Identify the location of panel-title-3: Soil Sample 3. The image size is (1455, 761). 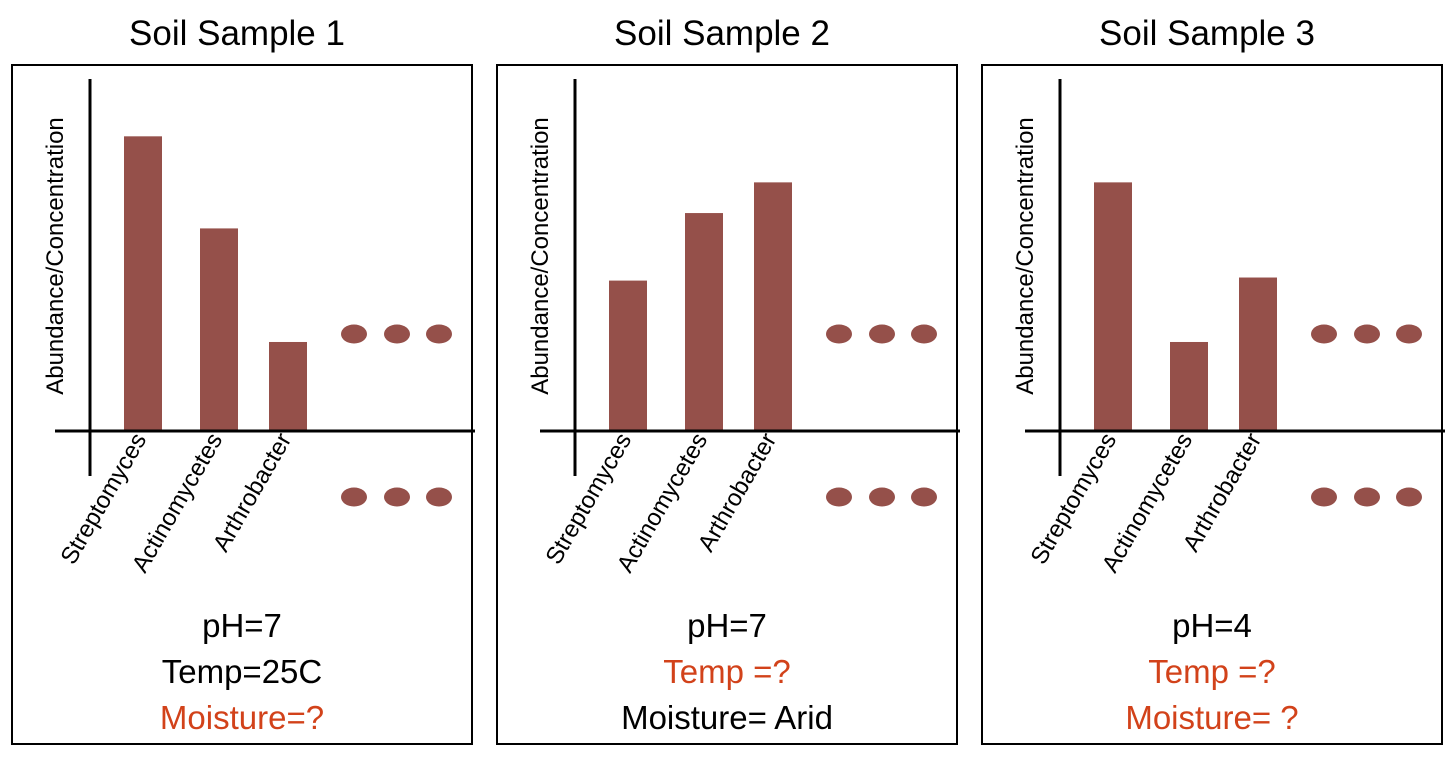
(1207, 33).